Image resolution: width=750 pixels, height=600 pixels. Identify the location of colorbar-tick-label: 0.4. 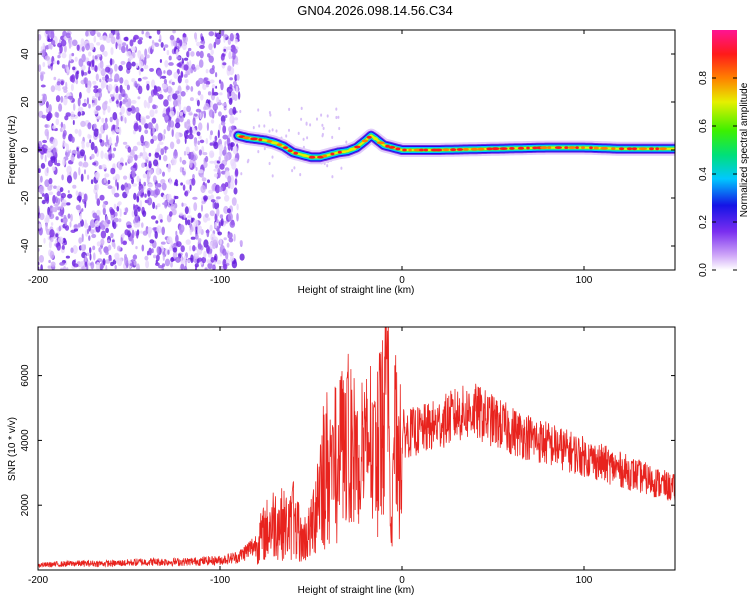
(703, 174).